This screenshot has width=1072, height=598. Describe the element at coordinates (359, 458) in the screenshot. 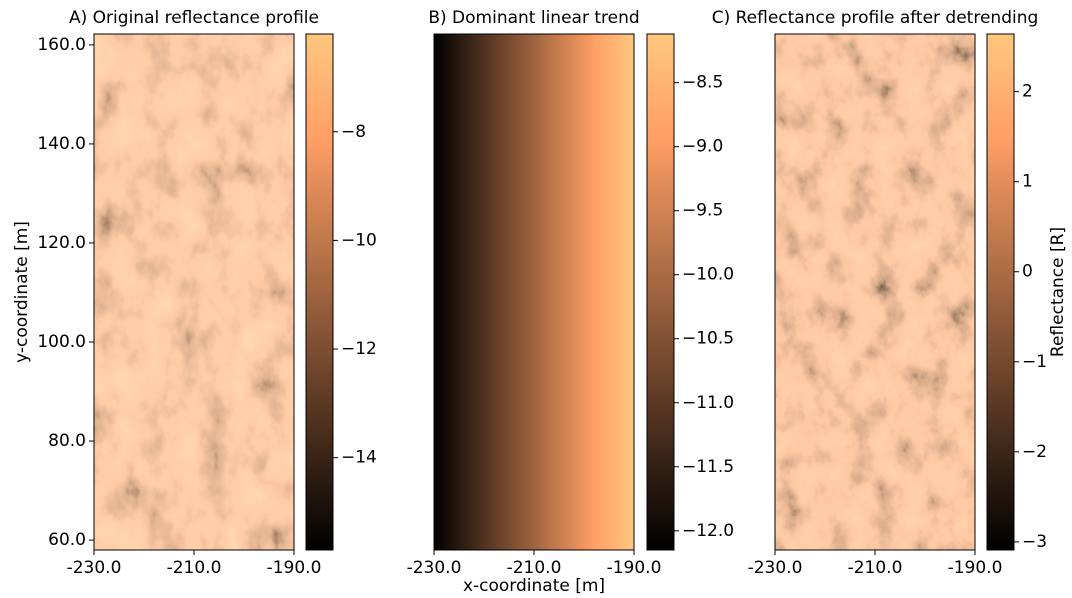

I see `colorbar-tick-label: −14` at that location.